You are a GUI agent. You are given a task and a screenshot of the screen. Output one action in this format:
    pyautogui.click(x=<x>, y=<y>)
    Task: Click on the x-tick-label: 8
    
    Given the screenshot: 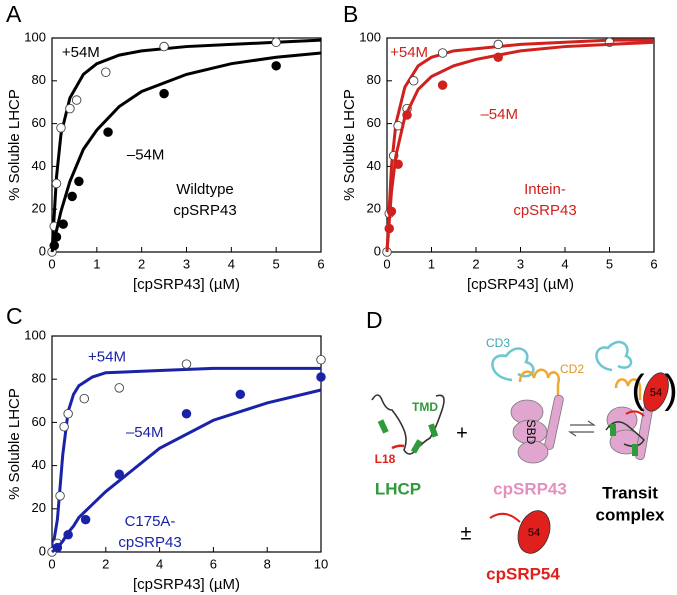 What is the action you would take?
    pyautogui.click(x=267, y=563)
    